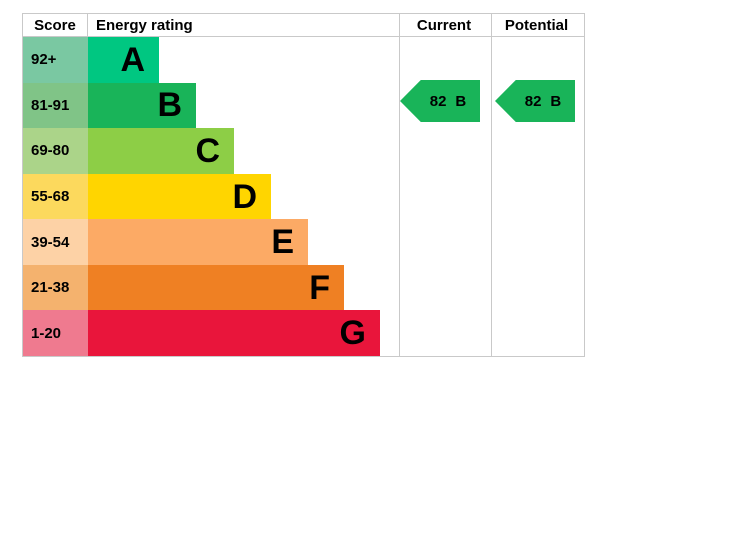 This screenshot has width=733, height=550. What do you see at coordinates (303, 151) in the screenshot?
I see `band-row-c: 69-80 C` at bounding box center [303, 151].